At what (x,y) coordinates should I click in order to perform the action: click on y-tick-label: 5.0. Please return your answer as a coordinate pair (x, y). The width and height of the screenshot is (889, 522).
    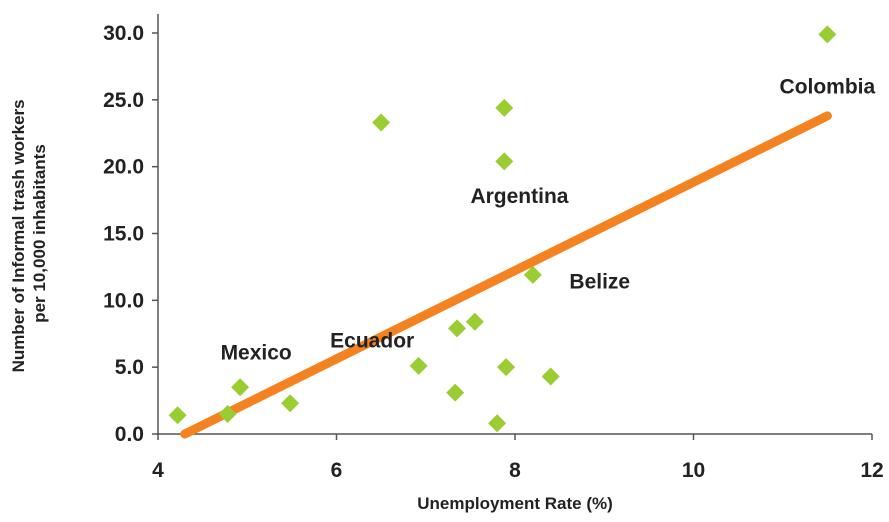
    Looking at the image, I should click on (129, 367).